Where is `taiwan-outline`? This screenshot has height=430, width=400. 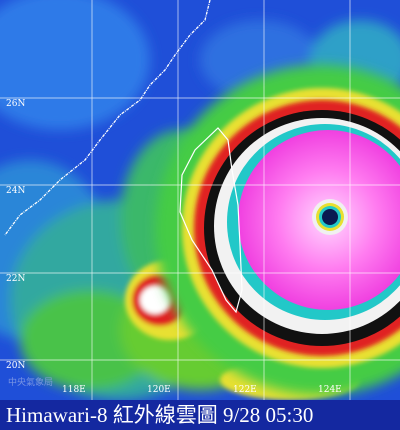 taiwan-outline is located at coordinates (211, 220).